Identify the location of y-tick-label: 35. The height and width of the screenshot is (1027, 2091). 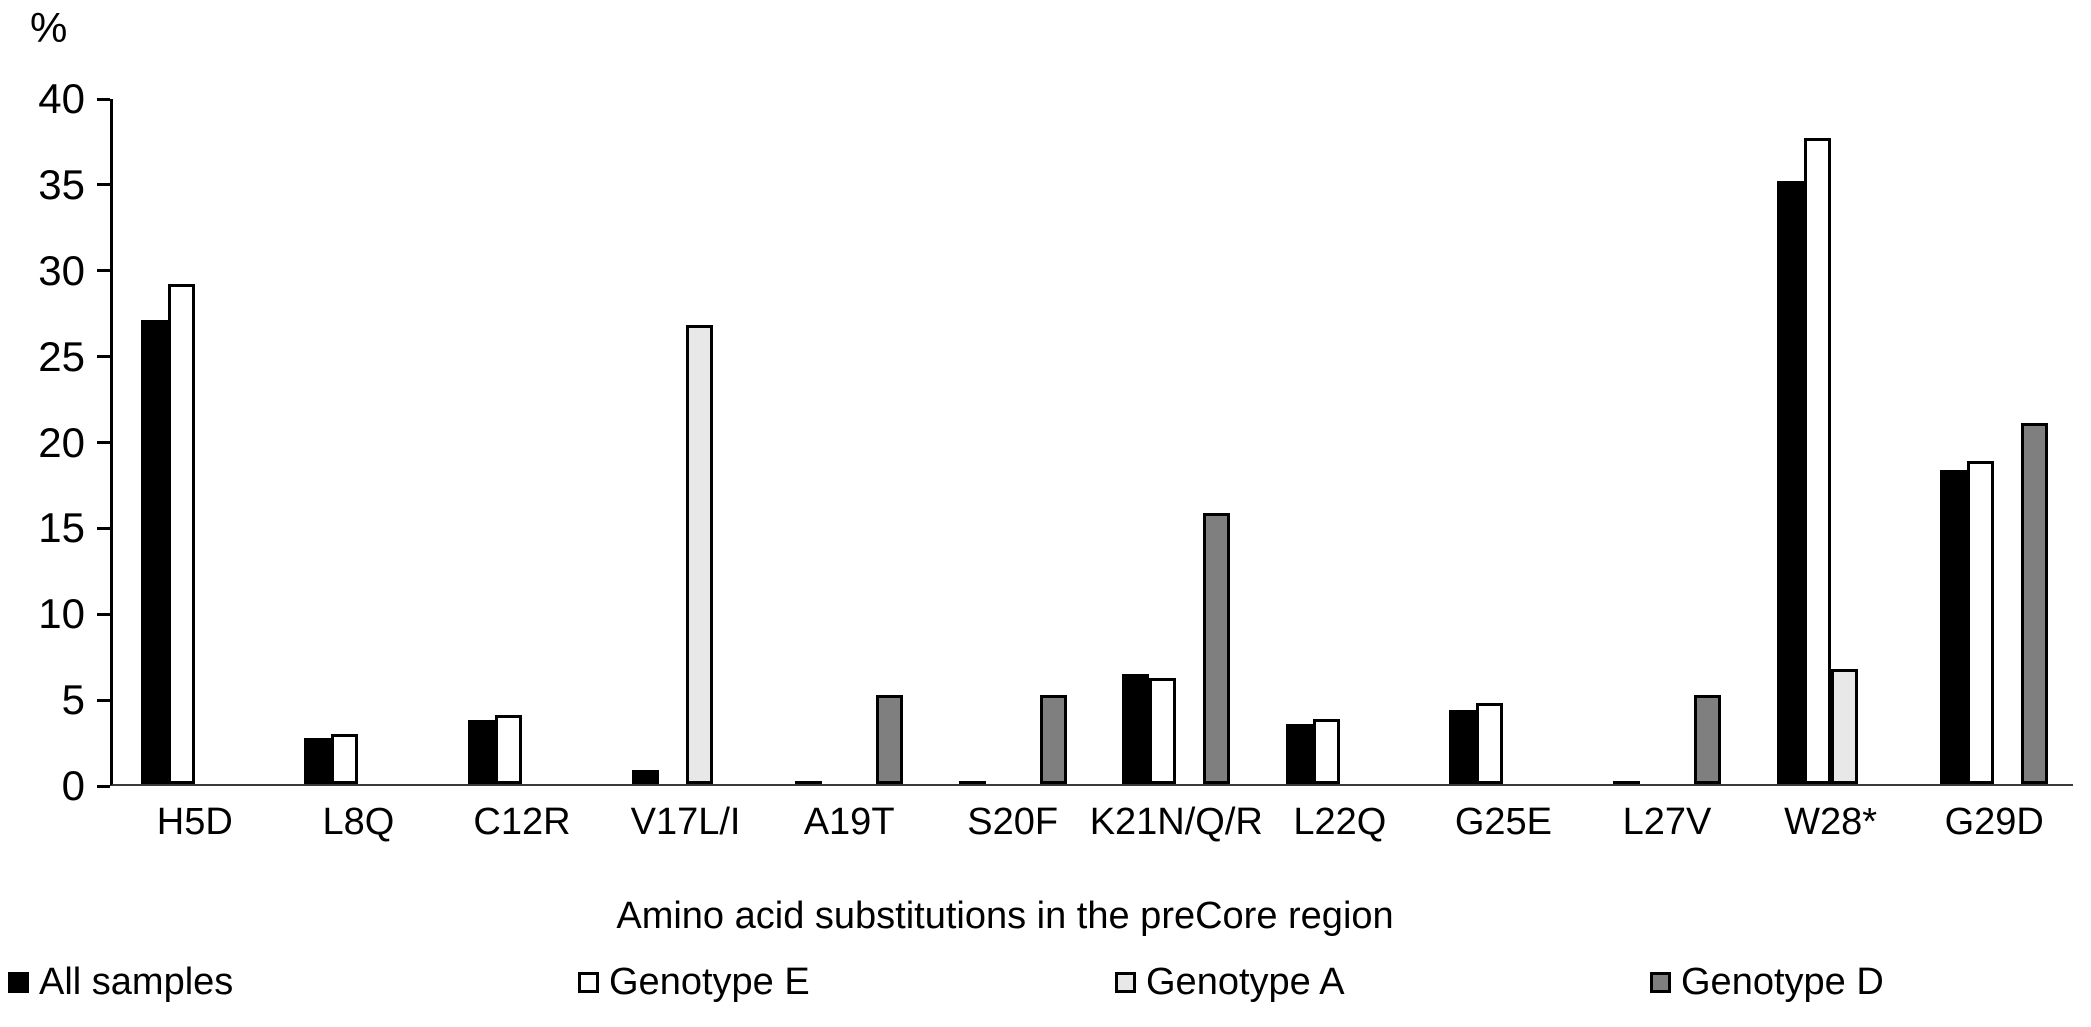
(61, 184).